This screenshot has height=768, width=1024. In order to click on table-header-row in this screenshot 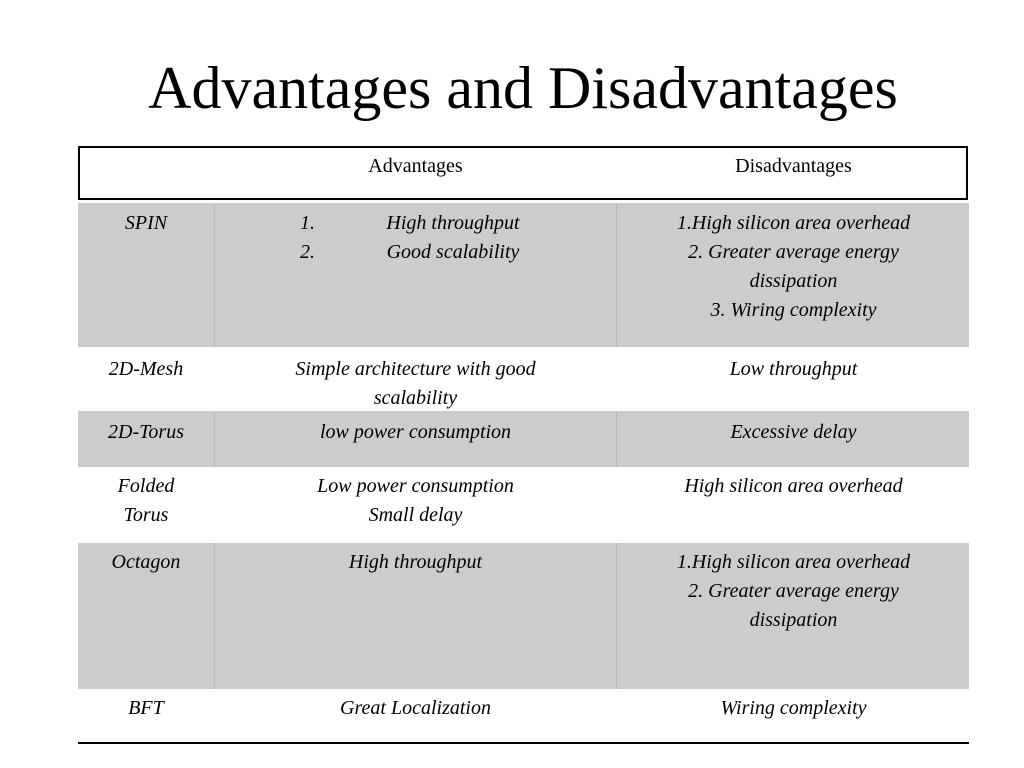, I will do `click(523, 173)`.